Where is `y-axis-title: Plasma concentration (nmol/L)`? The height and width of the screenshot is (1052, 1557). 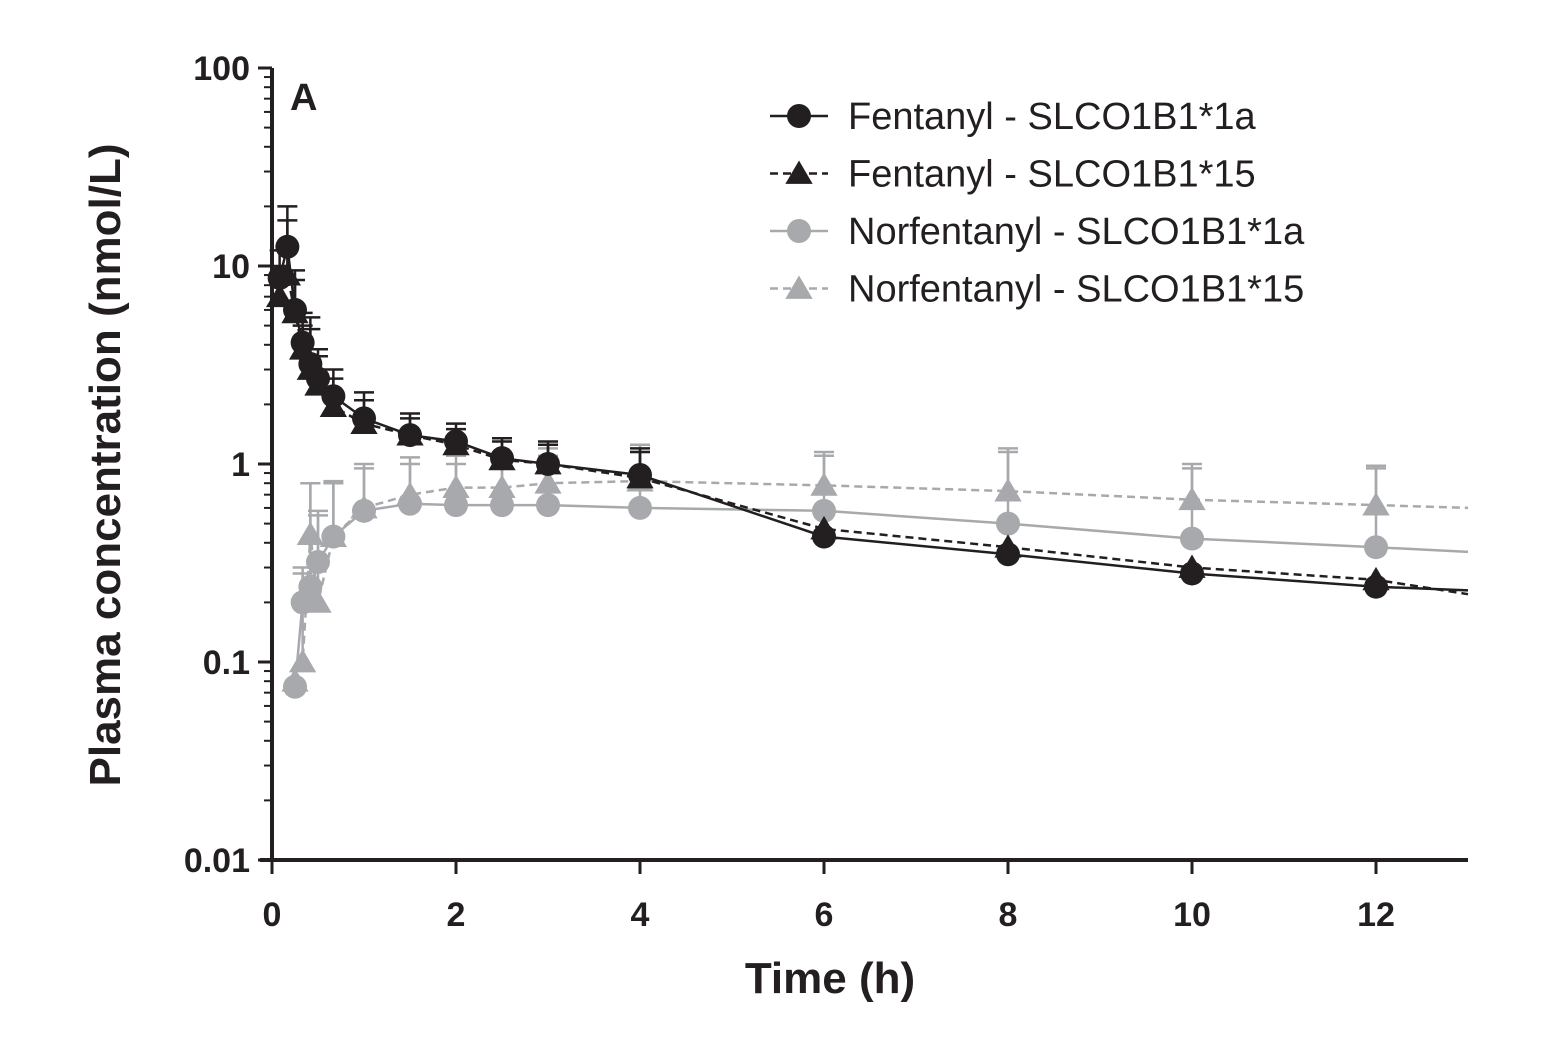 y-axis-title: Plasma concentration (nmol/L) is located at coordinates (105, 465).